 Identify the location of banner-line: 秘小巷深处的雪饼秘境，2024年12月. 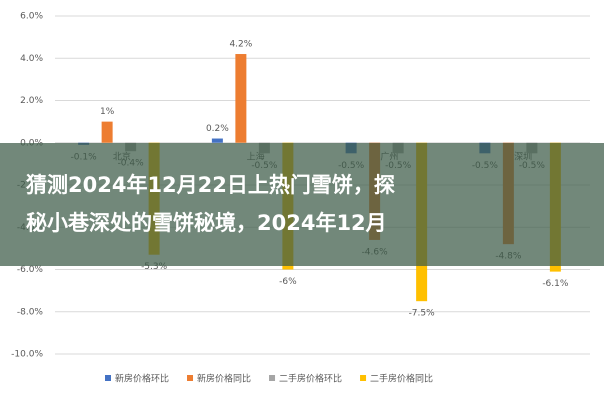
(206, 223).